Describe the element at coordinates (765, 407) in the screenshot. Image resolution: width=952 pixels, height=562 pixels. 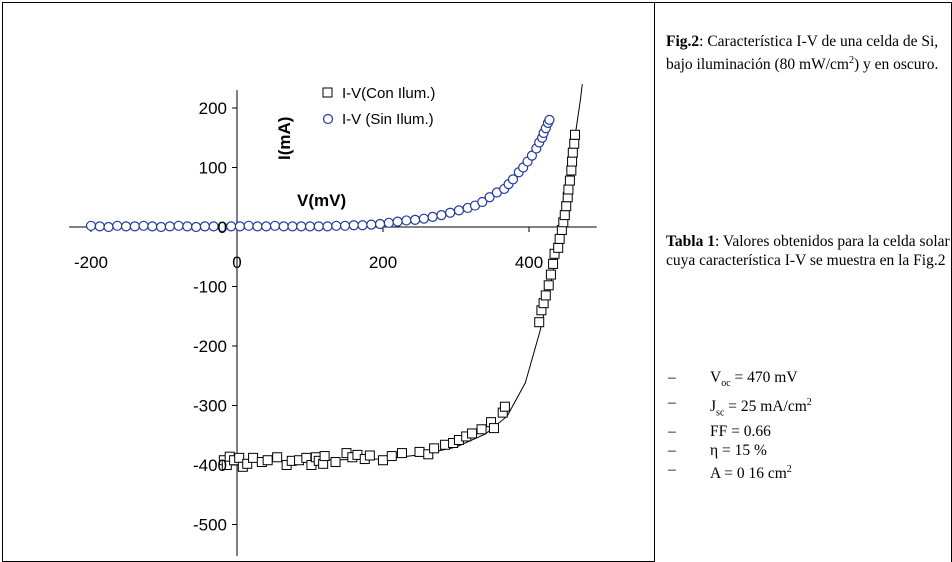
I see `jsc-value: = 25 mA/cm` at that location.